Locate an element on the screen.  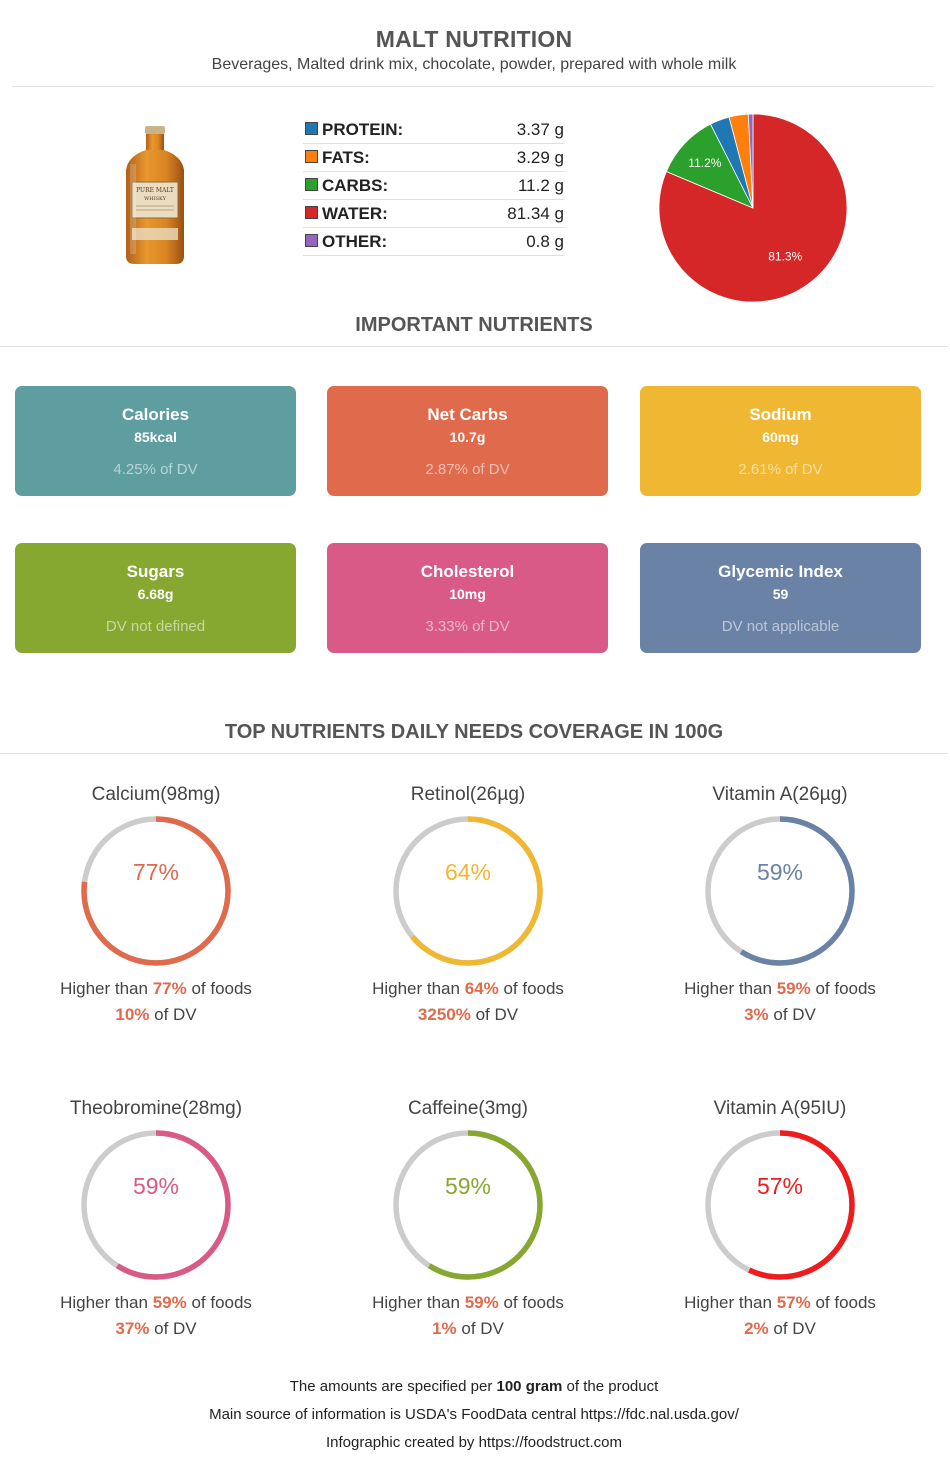
coverage-higher-than: Higher than 57% of foods is located at coordinates (780, 1302).